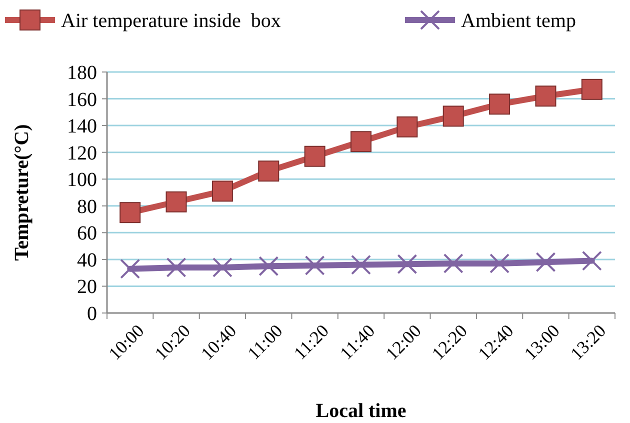 Image resolution: width=630 pixels, height=423 pixels. Describe the element at coordinates (518, 21) in the screenshot. I see `legend-label: Ambient temp` at that location.